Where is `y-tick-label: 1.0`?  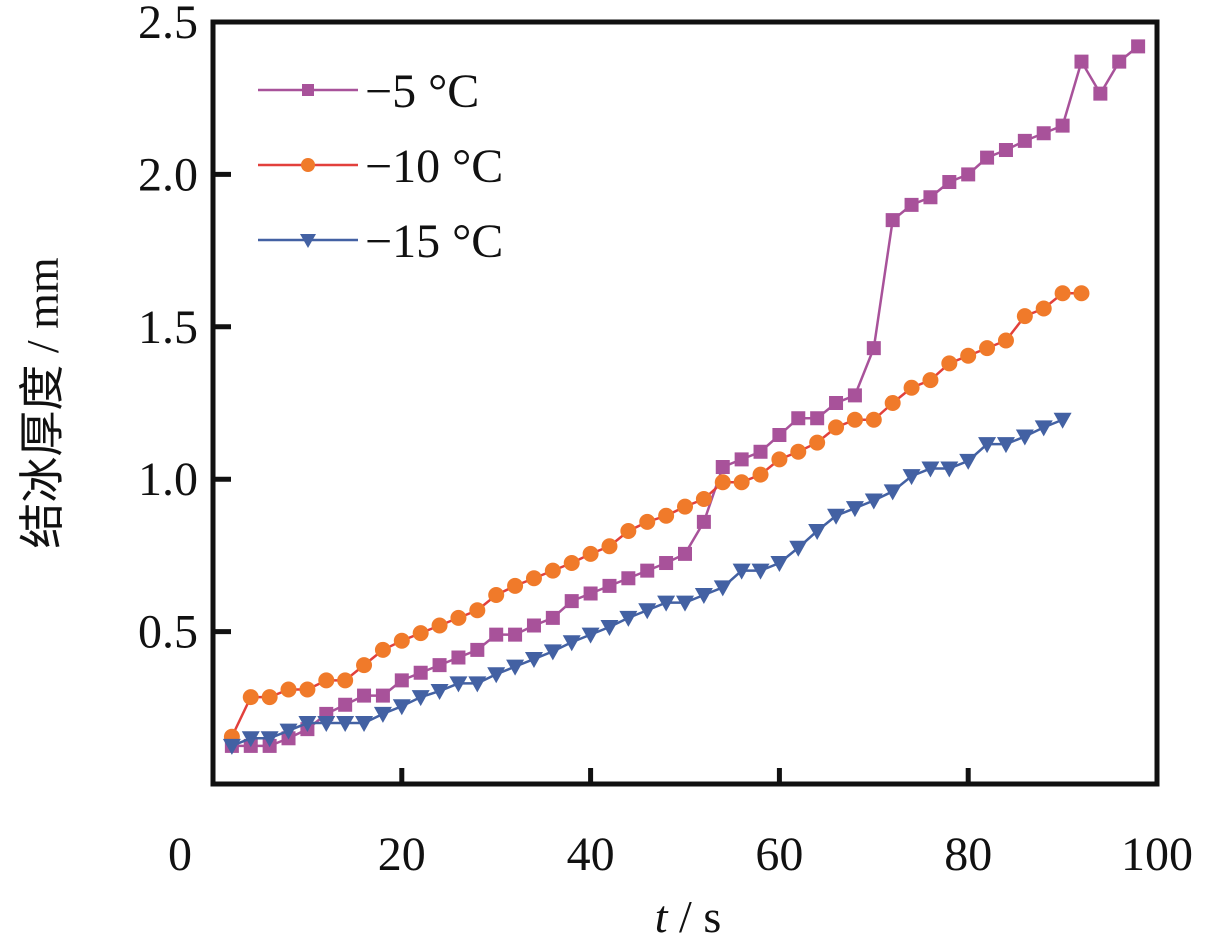 y-tick-label: 1.0 is located at coordinates (168, 479).